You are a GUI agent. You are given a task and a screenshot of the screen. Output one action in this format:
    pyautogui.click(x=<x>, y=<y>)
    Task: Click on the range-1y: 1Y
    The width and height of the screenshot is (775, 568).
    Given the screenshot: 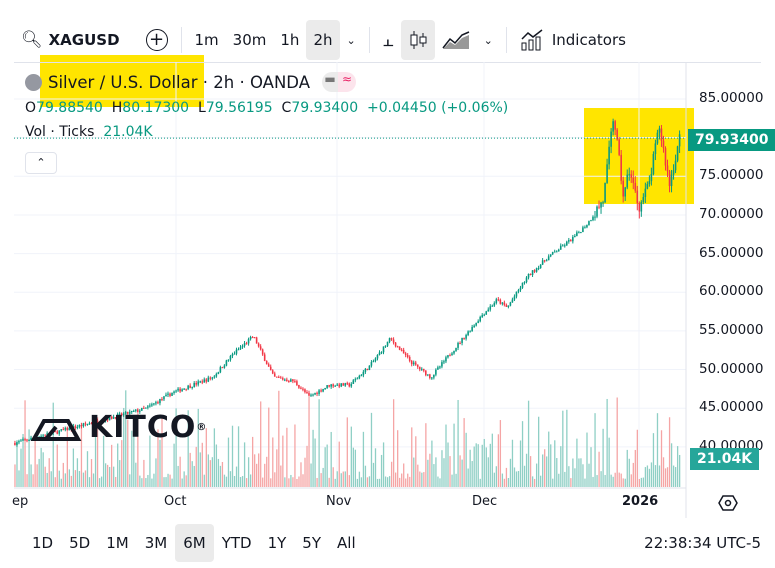 What is the action you would take?
    pyautogui.click(x=277, y=543)
    